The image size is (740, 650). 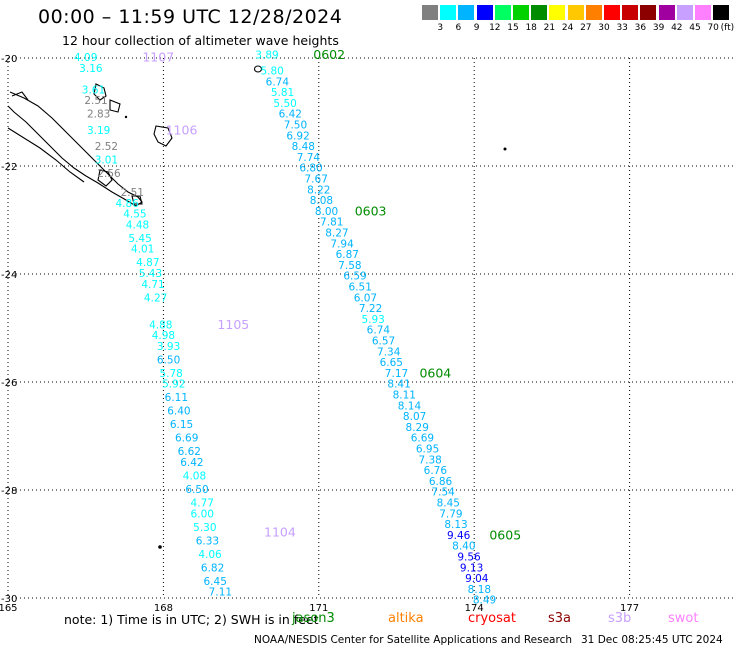 What do you see at coordinates (9, 599) in the screenshot?
I see `lat-label: -30` at bounding box center [9, 599].